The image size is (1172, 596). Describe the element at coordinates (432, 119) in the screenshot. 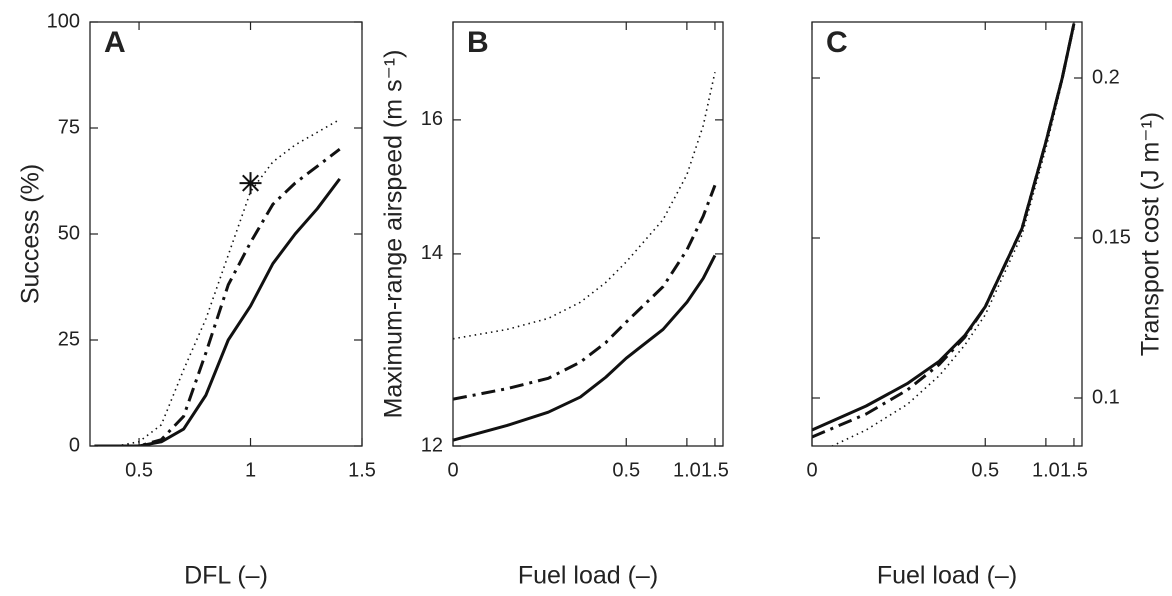

I see `y-tick-label: 16` at that location.